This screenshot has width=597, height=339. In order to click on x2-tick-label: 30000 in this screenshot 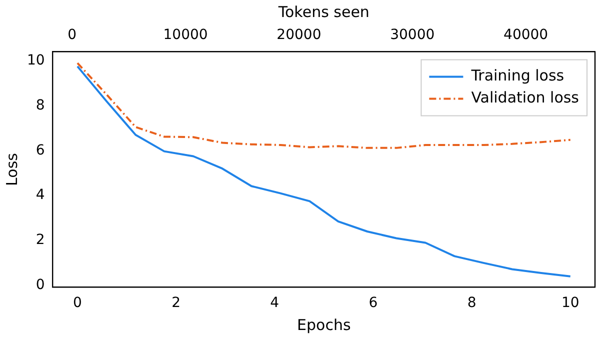, I will do `click(412, 35)`.